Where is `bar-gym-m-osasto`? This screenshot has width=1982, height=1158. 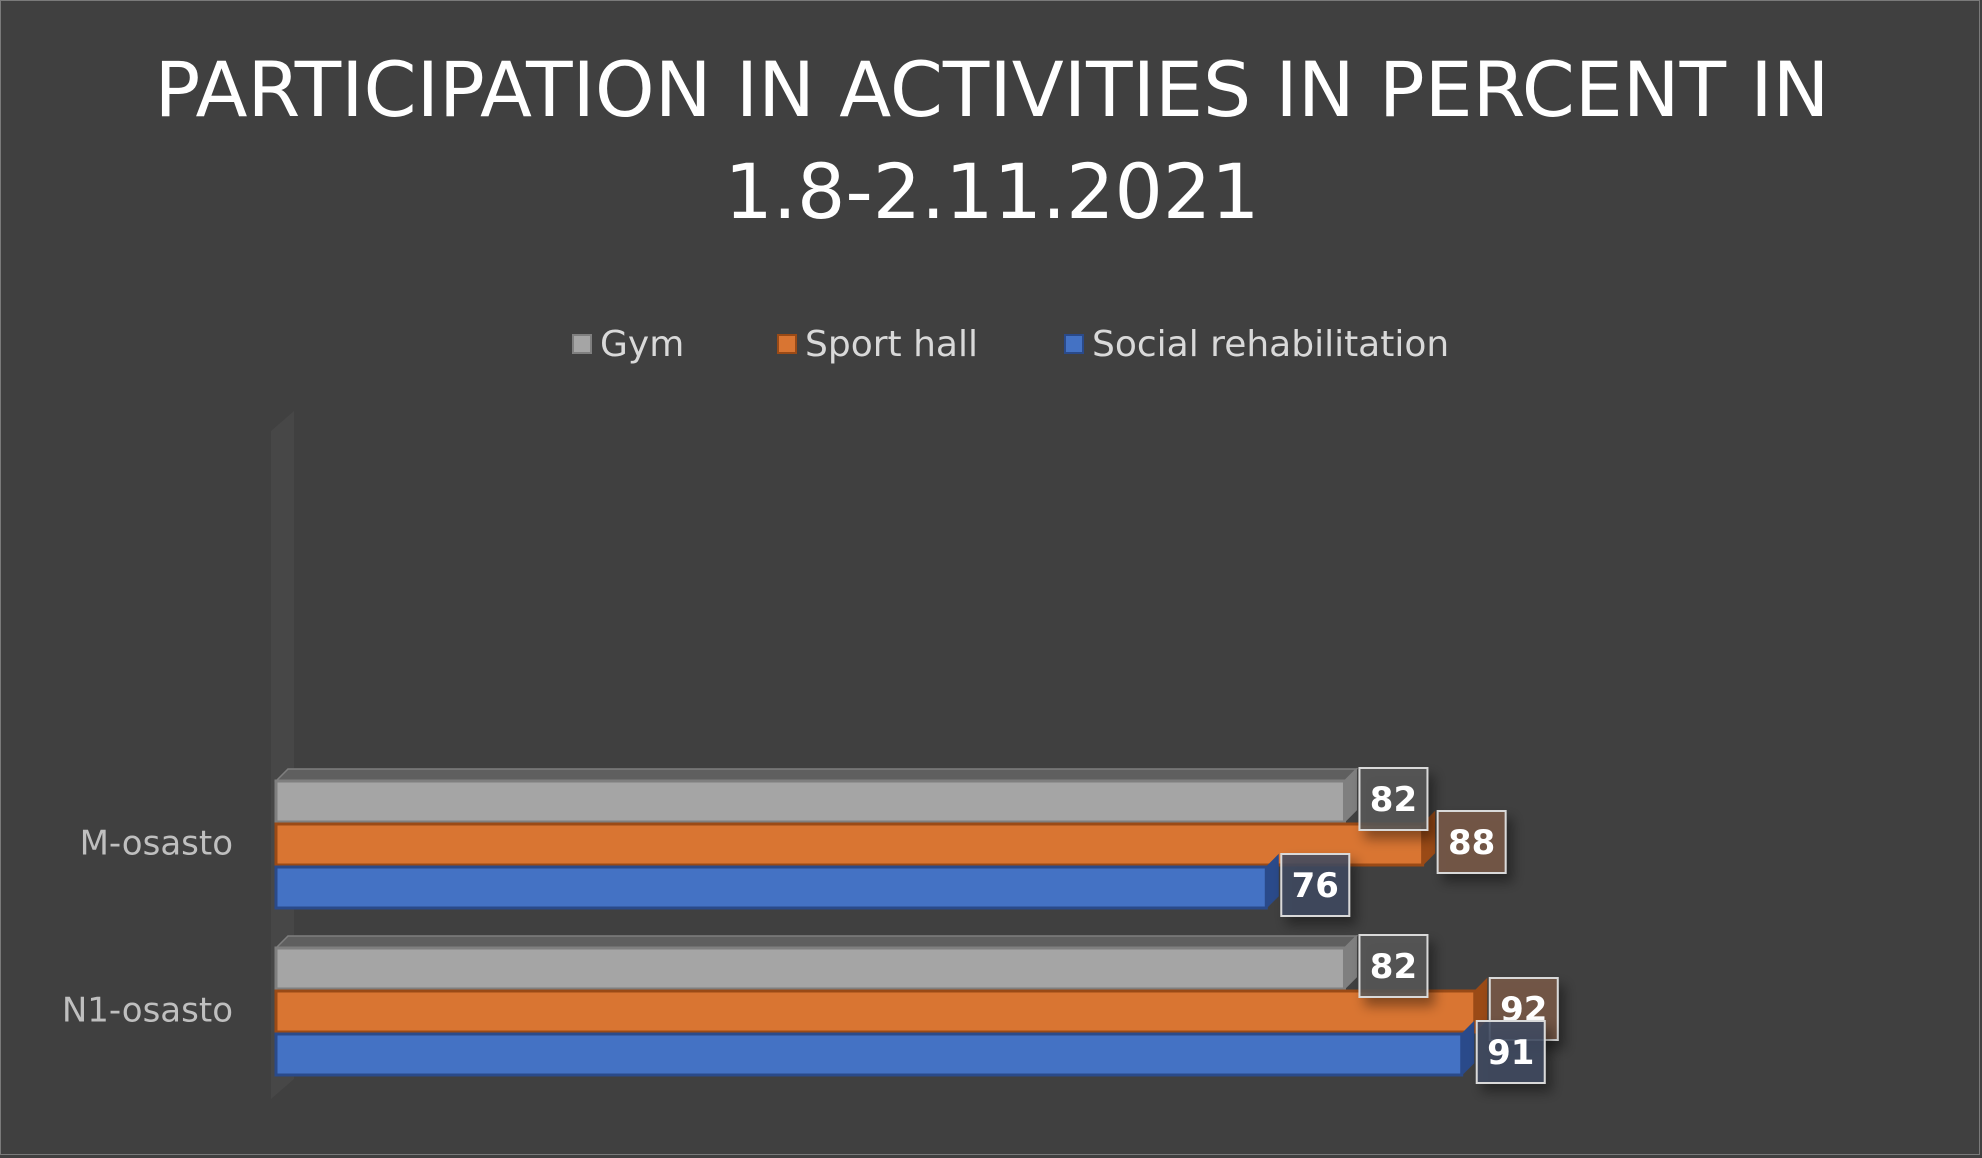 bar-gym-m-osasto is located at coordinates (816, 795).